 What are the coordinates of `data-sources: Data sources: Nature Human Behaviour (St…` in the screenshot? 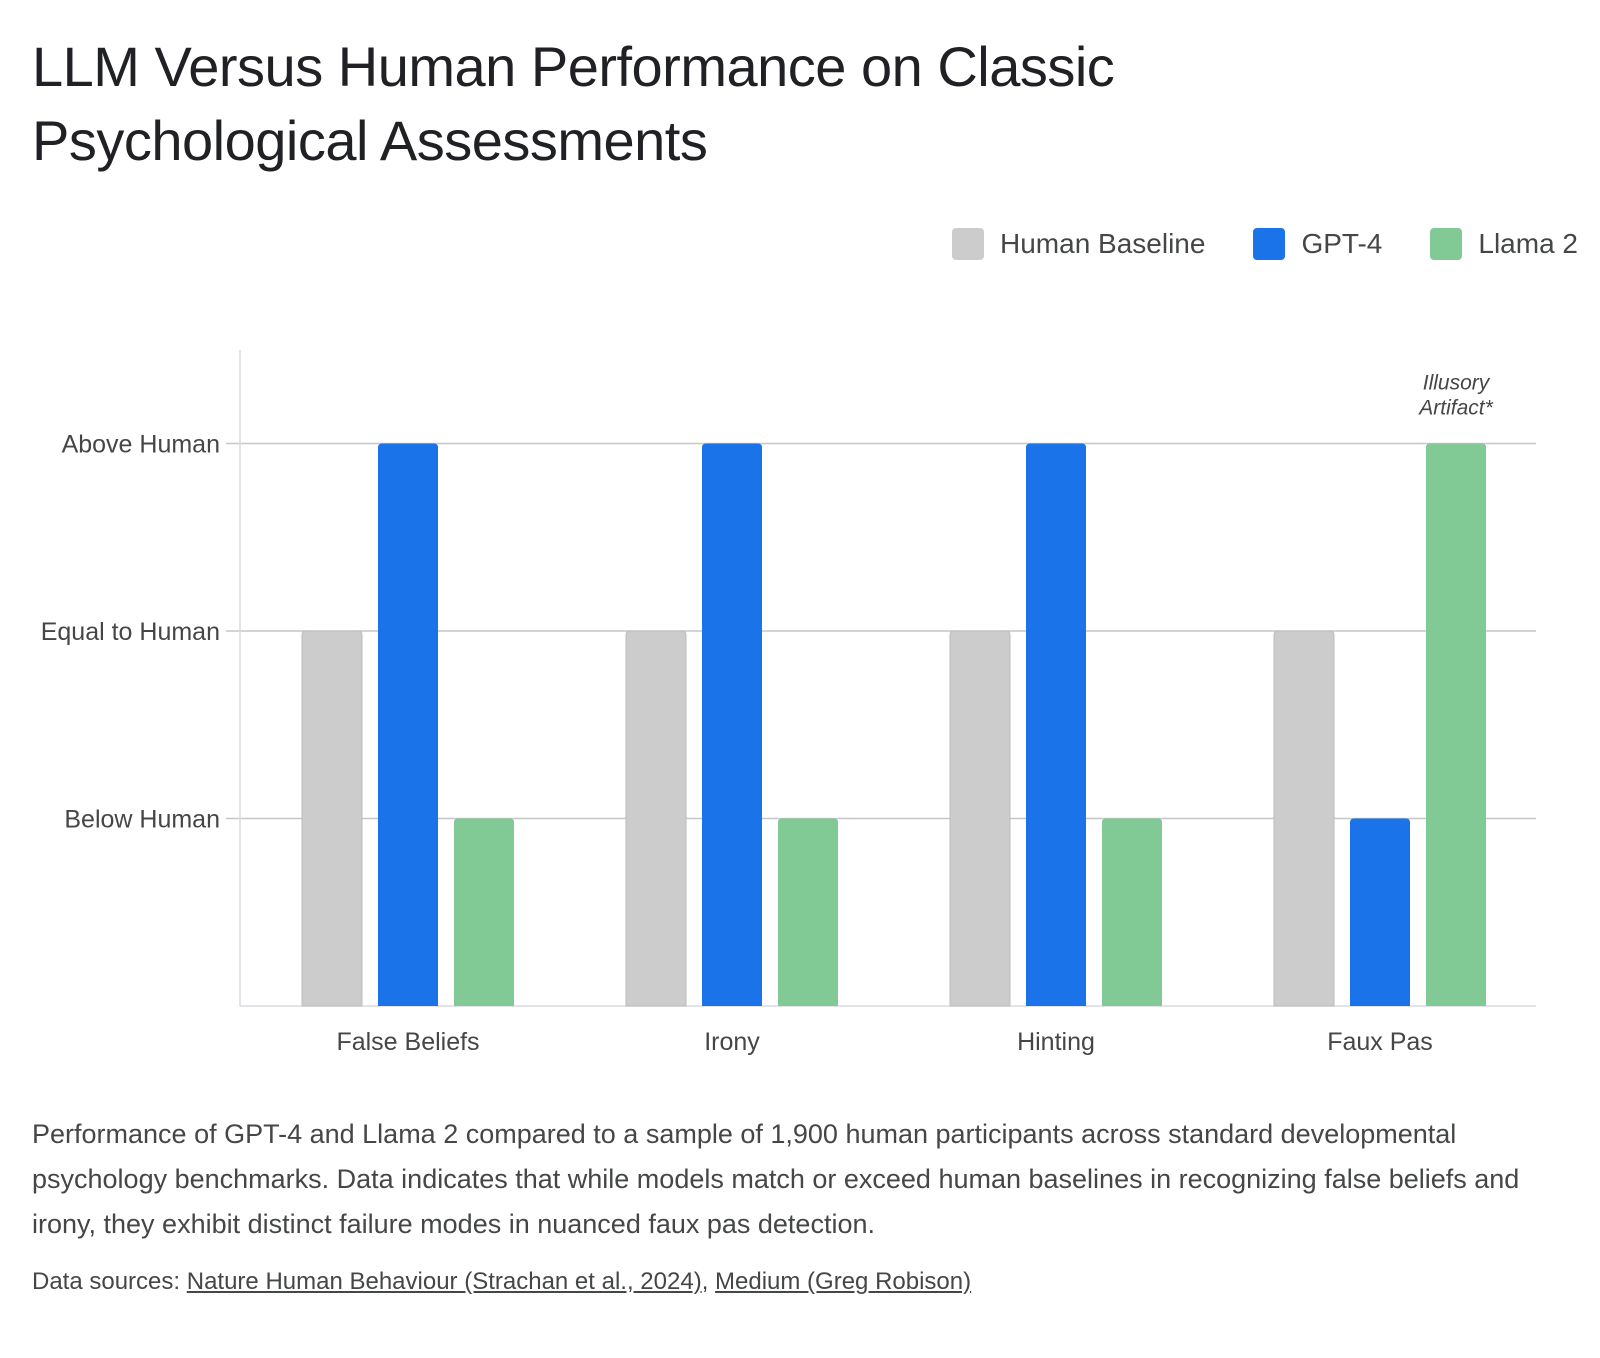 It's located at (501, 1282).